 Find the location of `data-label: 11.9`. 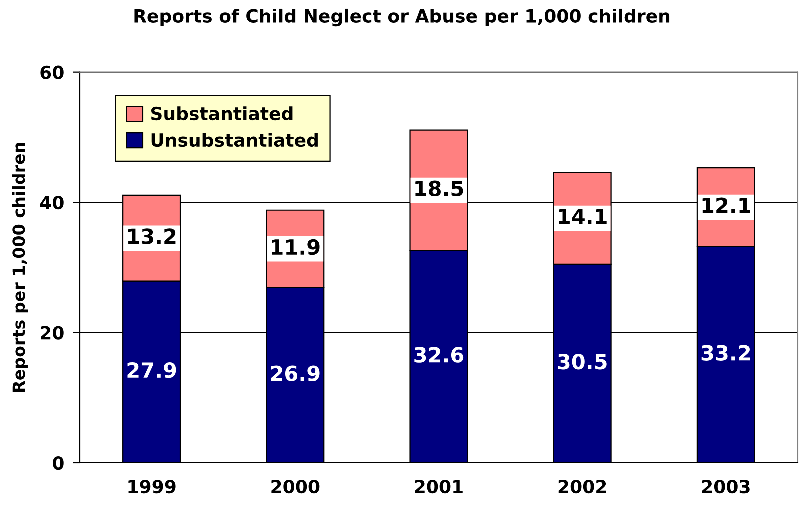

data-label: 11.9 is located at coordinates (296, 247).